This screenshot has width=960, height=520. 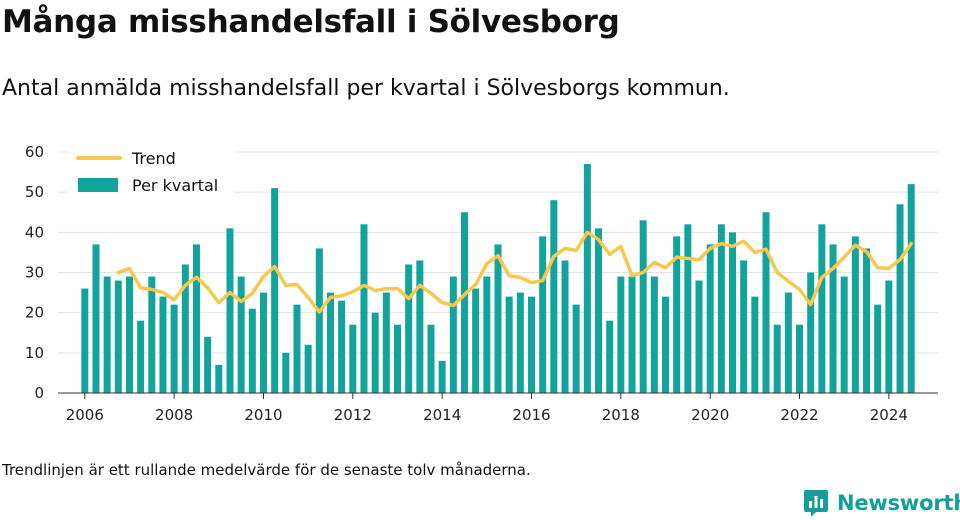 I want to click on x-tick-label: 2008, so click(x=174, y=415).